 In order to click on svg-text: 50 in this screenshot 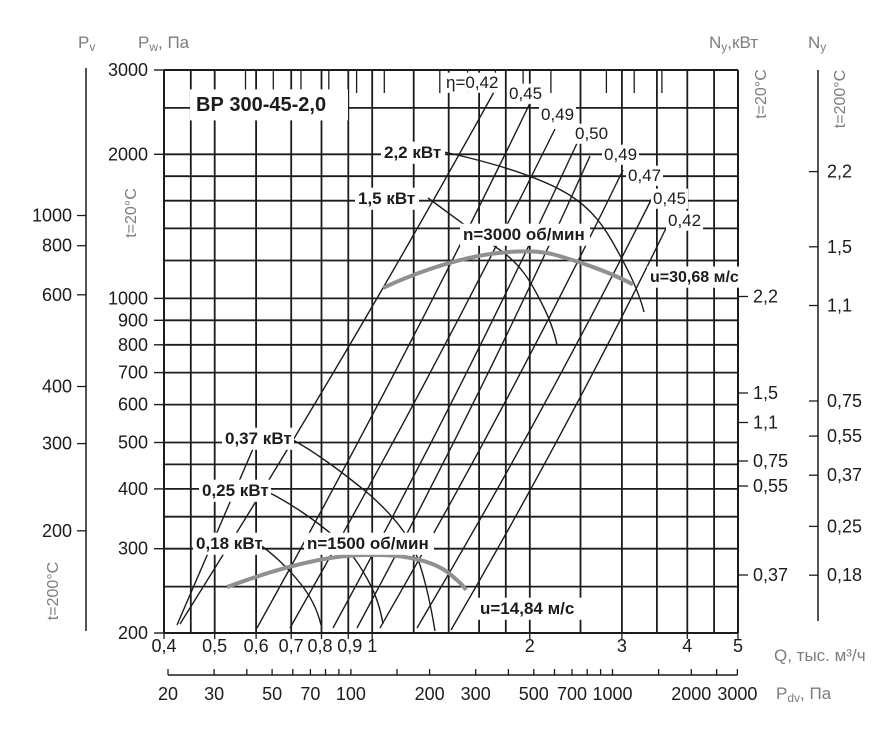, I will do `click(272, 694)`.